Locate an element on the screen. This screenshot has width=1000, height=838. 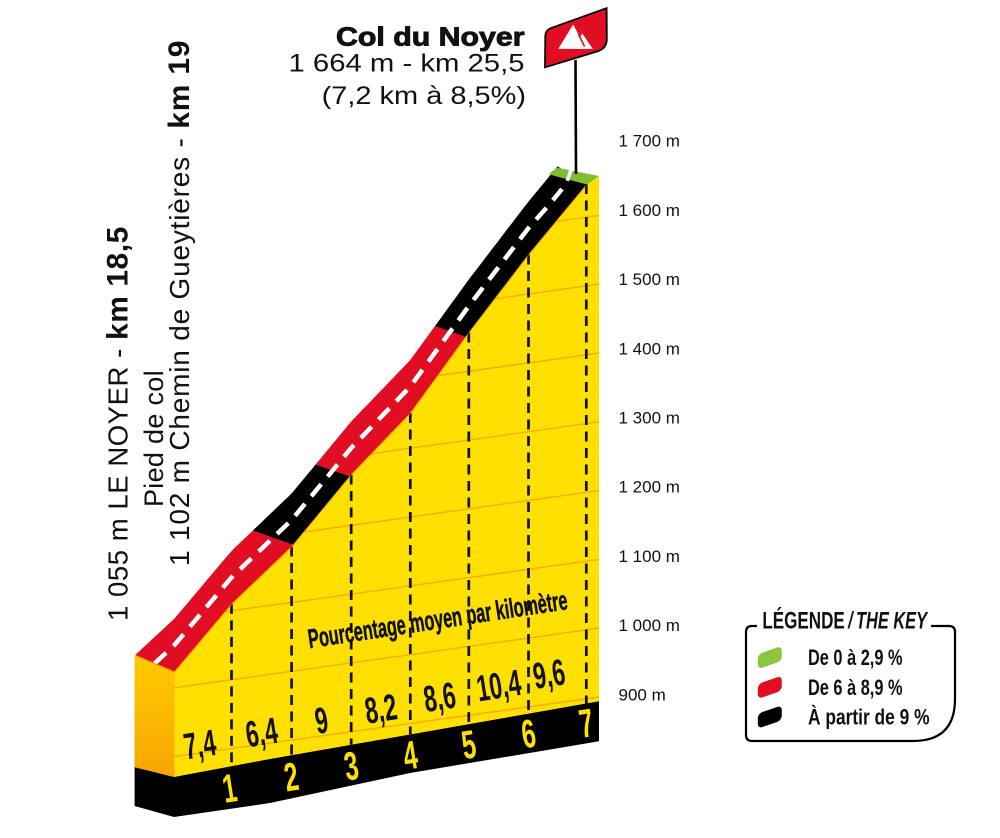
svg-text: 1 700 m is located at coordinates (649, 141).